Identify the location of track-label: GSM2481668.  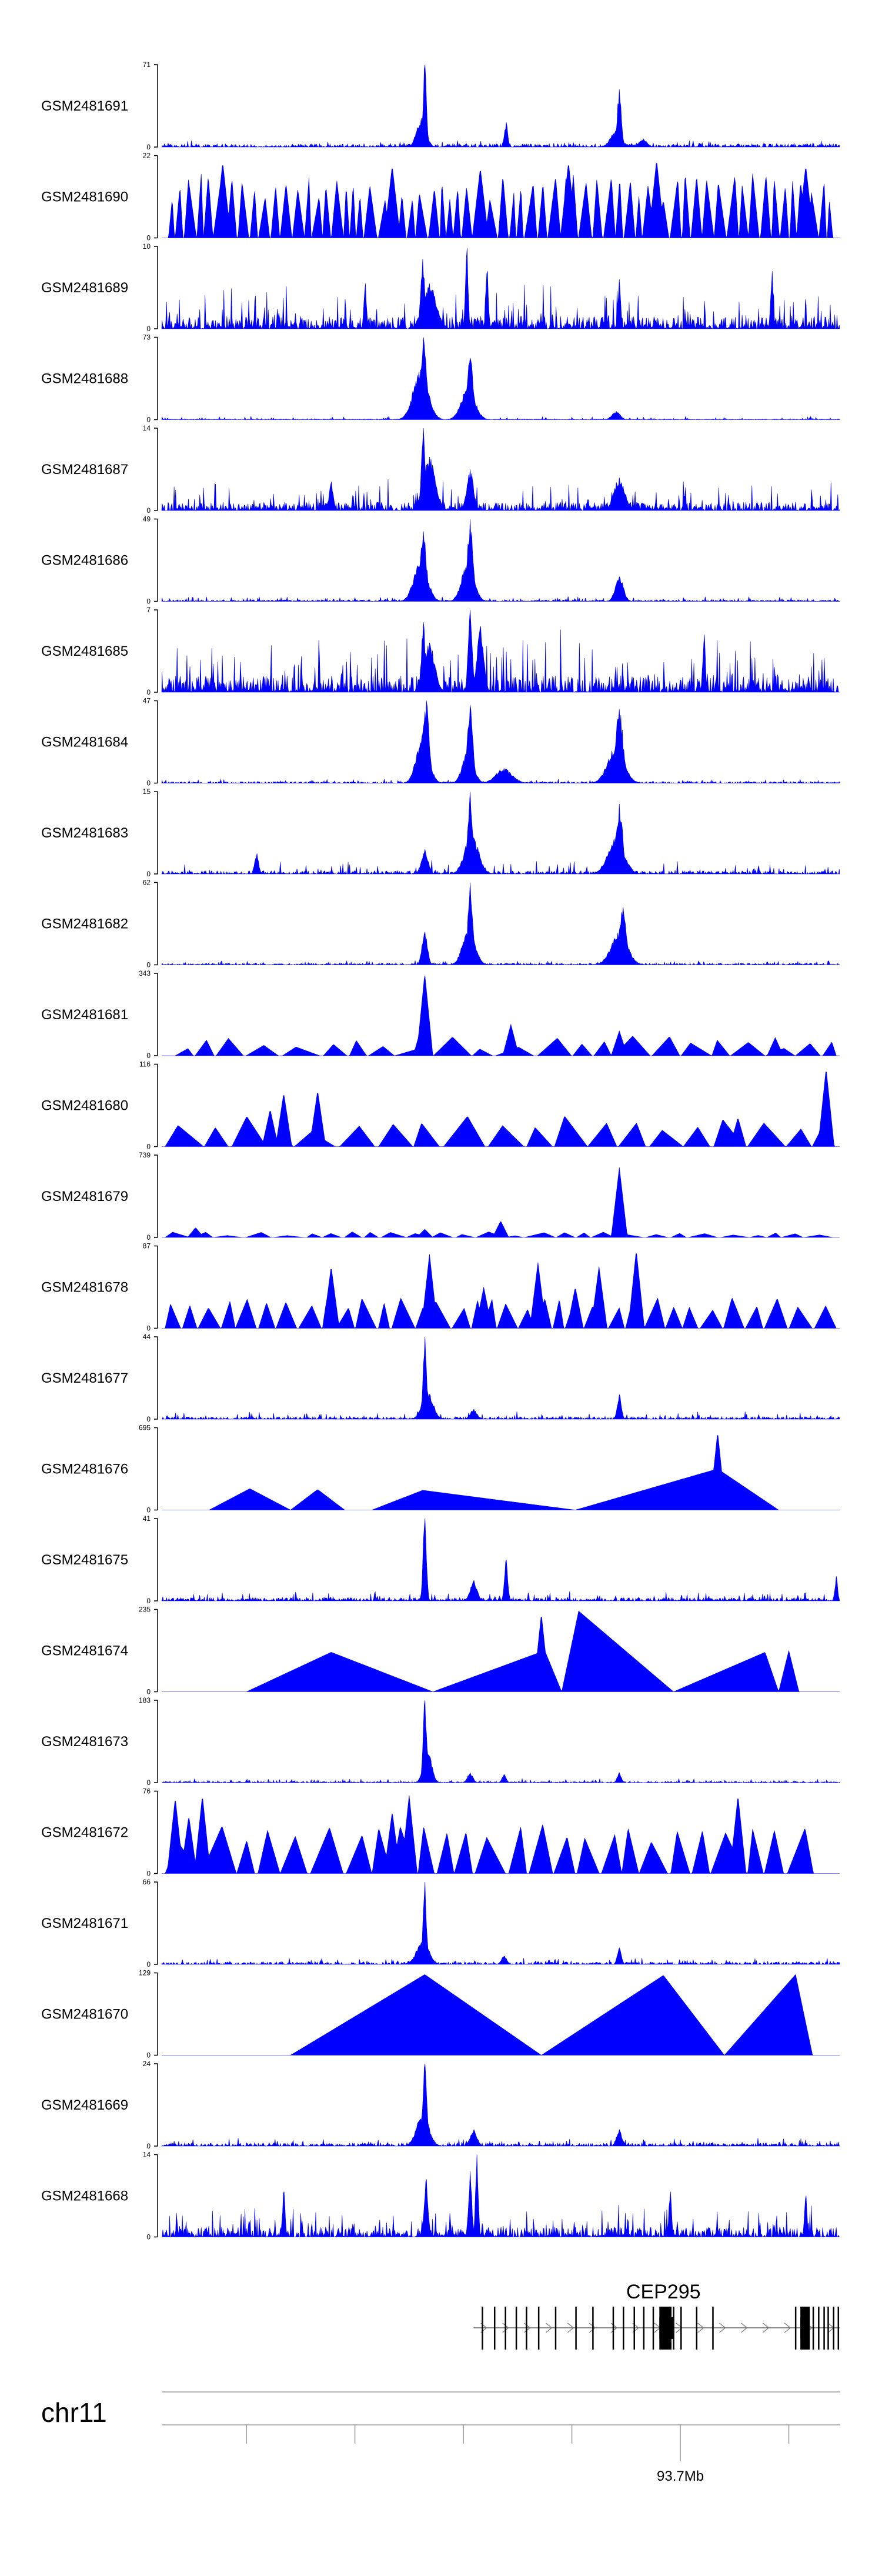
(84, 2196).